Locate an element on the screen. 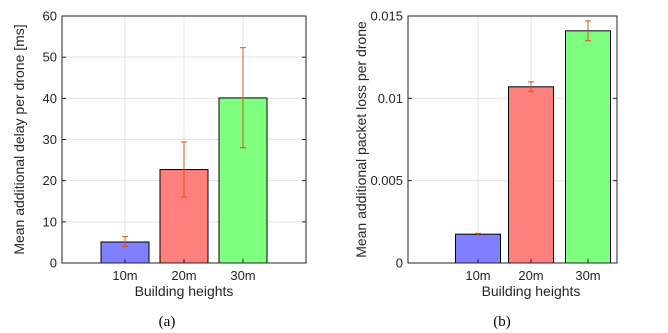  y-tick-label: 60 is located at coordinates (50, 16).